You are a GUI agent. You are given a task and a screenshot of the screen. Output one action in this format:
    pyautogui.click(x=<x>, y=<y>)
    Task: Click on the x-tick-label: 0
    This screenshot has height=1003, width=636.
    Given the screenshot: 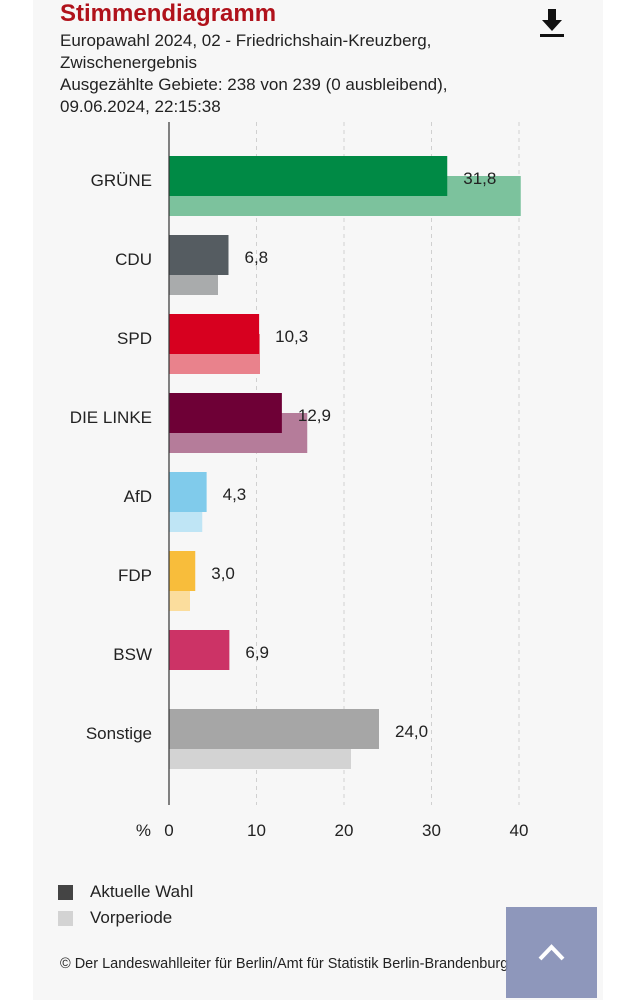 What is the action you would take?
    pyautogui.click(x=168, y=830)
    